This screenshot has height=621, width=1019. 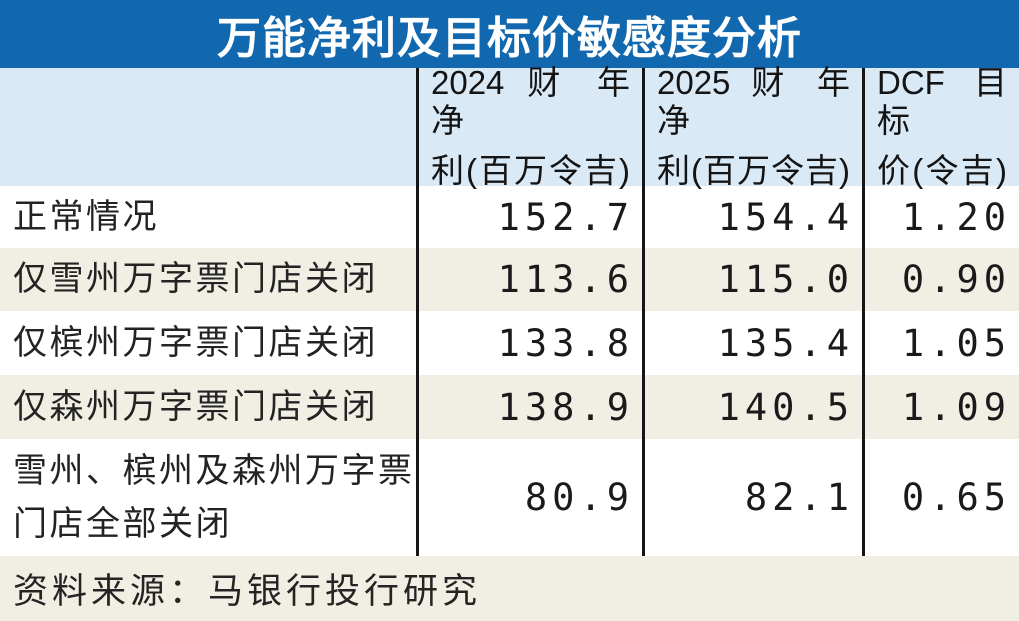 What do you see at coordinates (195, 406) in the screenshot?
I see `row-label-line: 仅森州万字票门店关闭` at bounding box center [195, 406].